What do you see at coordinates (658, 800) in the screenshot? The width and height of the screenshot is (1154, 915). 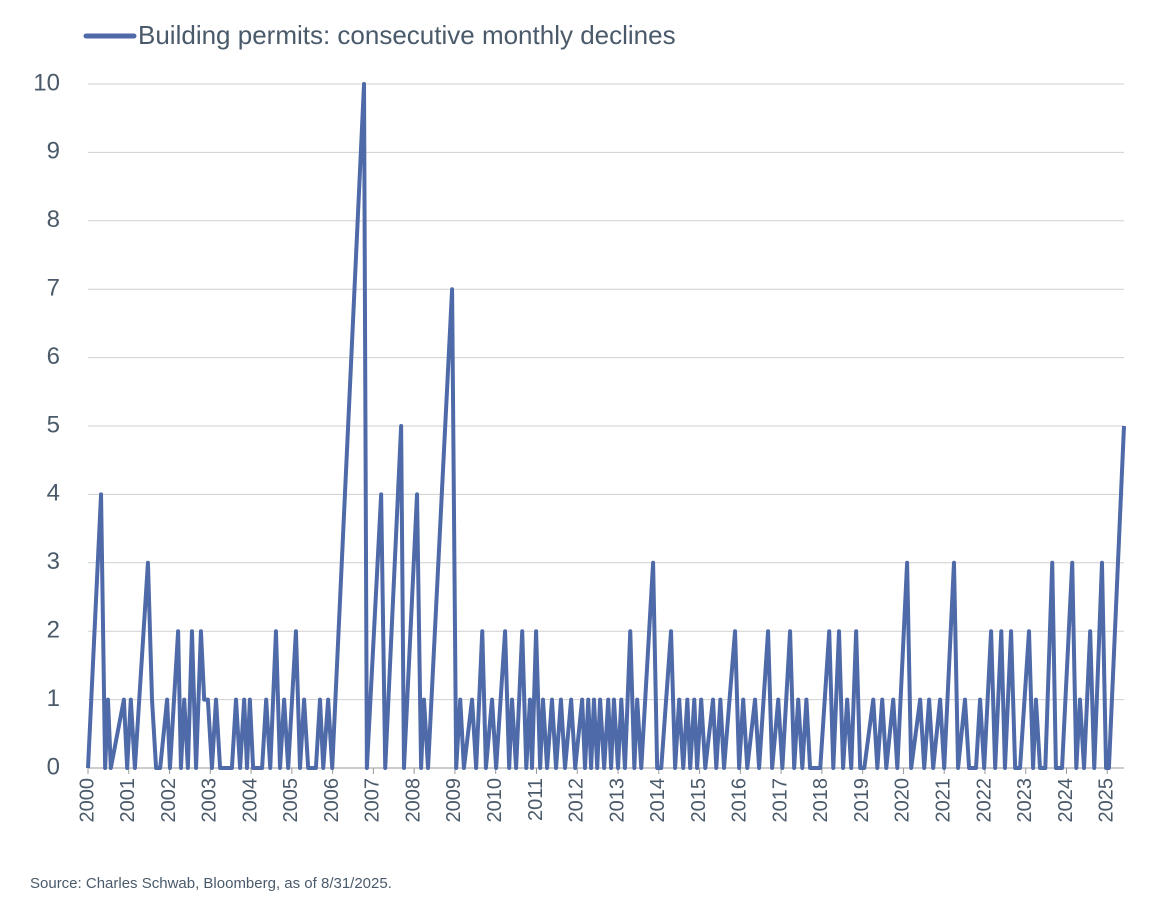 I see `x-tick-label: 2014` at bounding box center [658, 800].